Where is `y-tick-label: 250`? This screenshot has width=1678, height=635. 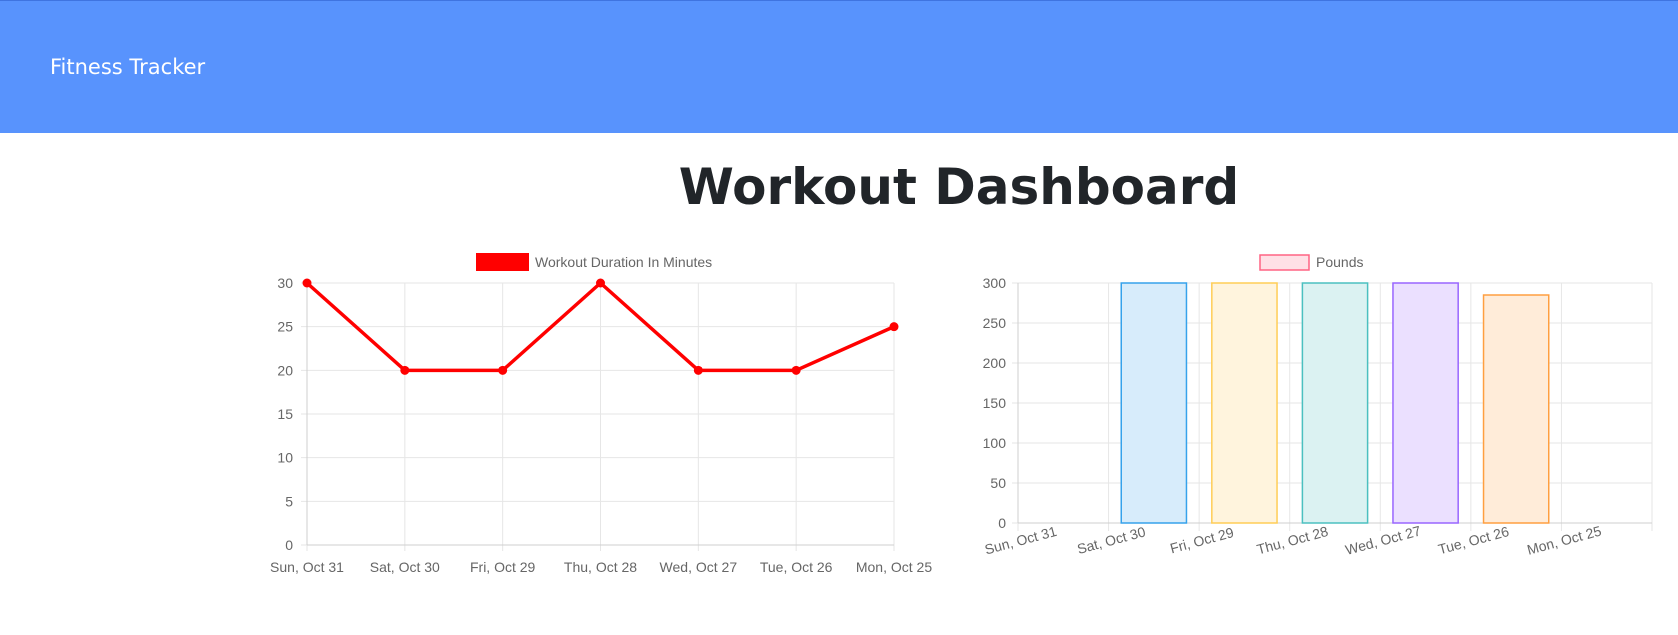 y-tick-label: 250 is located at coordinates (995, 323).